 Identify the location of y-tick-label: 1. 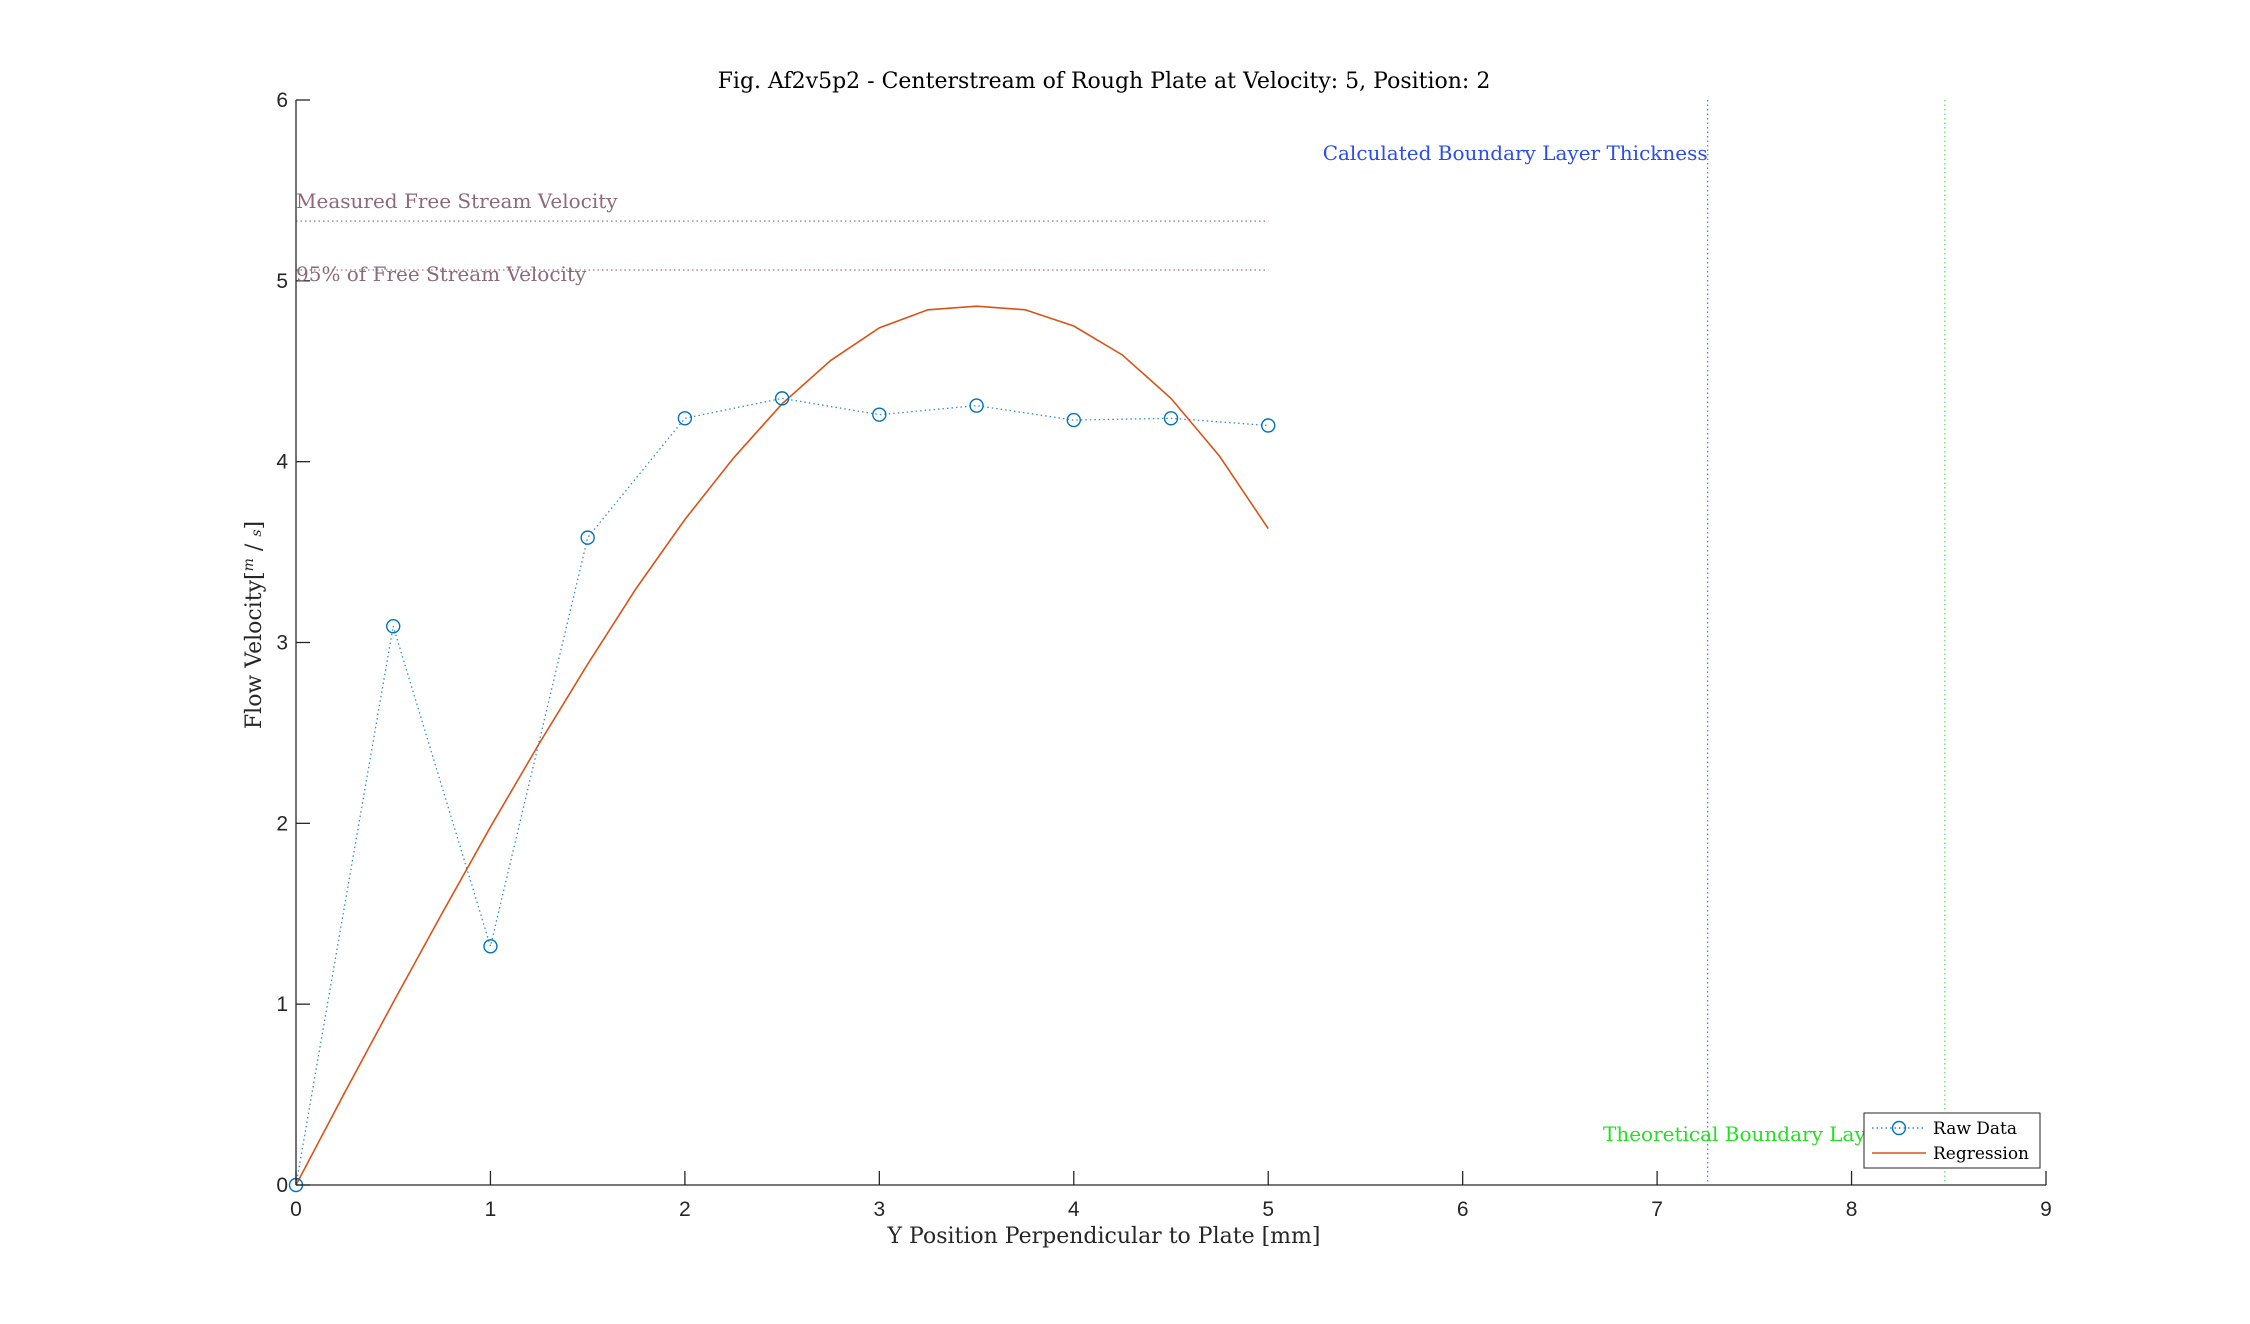
(282, 1004).